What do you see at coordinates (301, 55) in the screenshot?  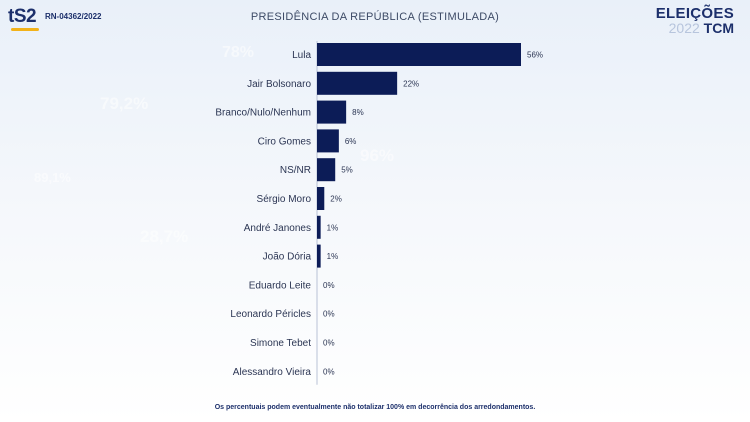 I see `category-label: Lula` at bounding box center [301, 55].